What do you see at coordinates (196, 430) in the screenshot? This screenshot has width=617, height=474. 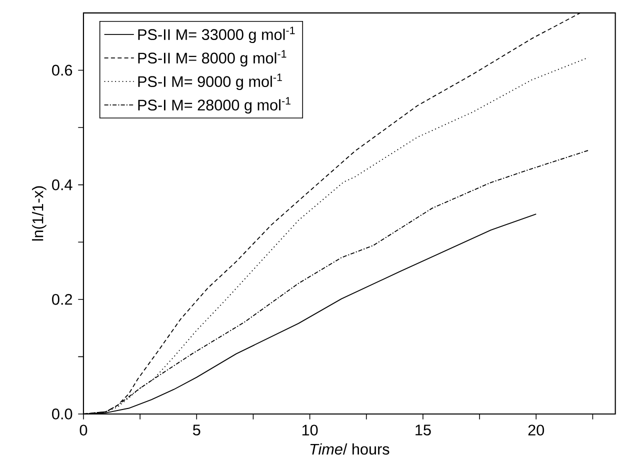 I see `x-tick-label: 5` at bounding box center [196, 430].